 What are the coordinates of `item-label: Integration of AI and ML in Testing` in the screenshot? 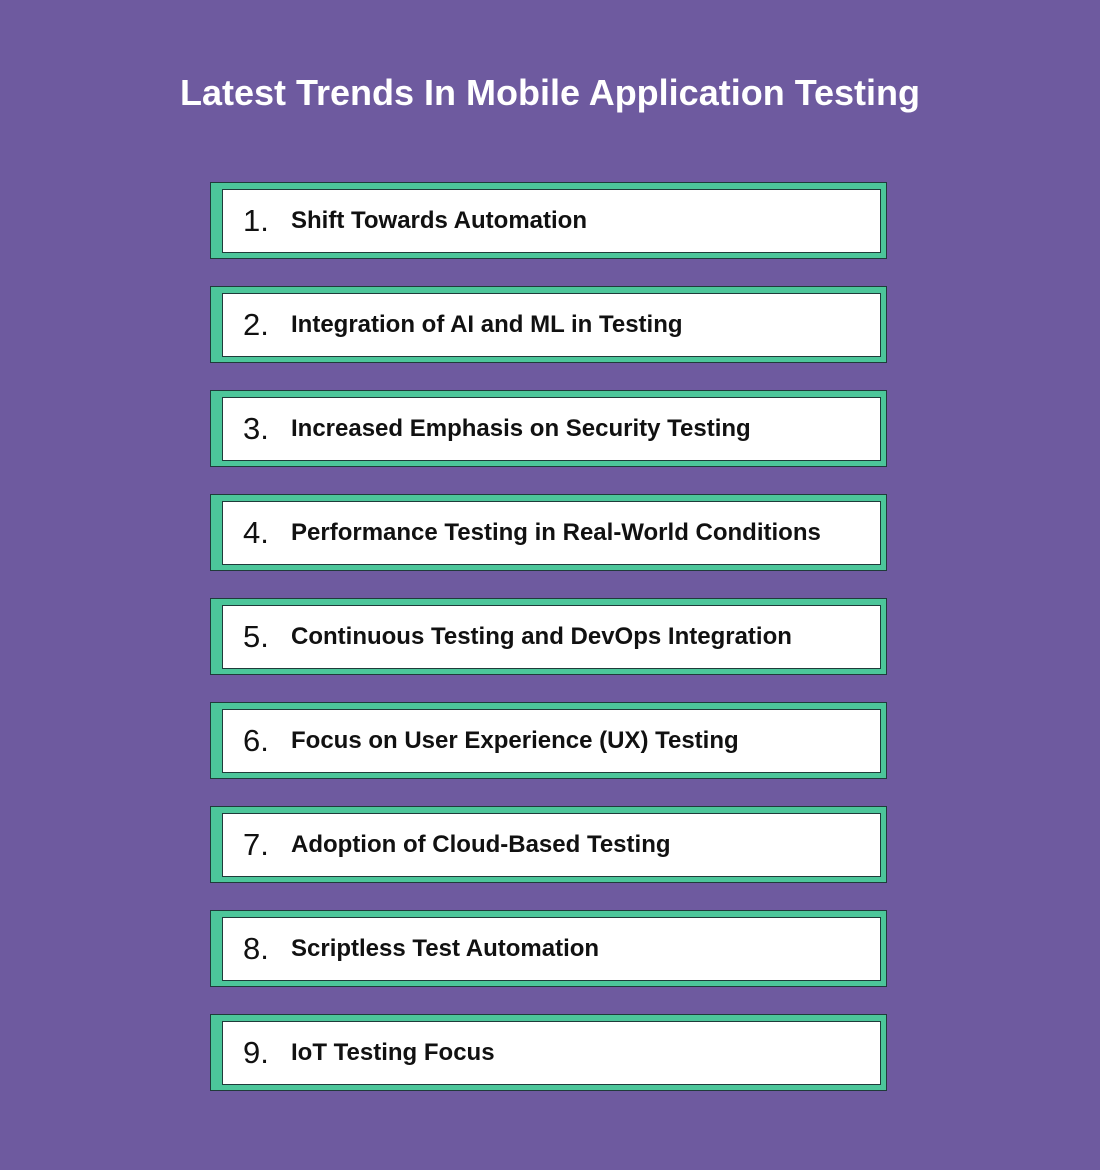 It's located at (487, 324).